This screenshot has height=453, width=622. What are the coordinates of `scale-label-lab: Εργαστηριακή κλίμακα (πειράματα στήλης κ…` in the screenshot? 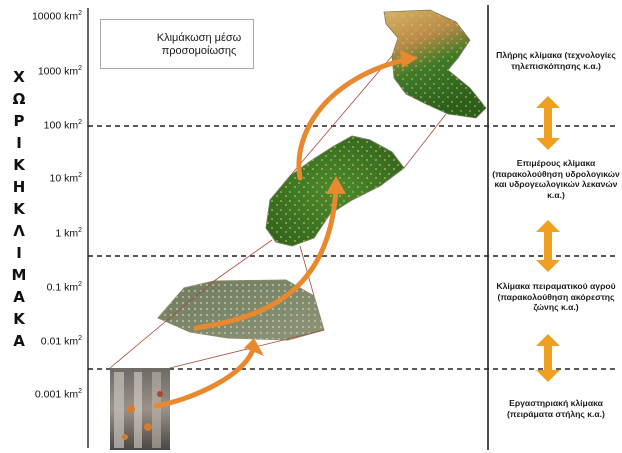 It's located at (556, 408).